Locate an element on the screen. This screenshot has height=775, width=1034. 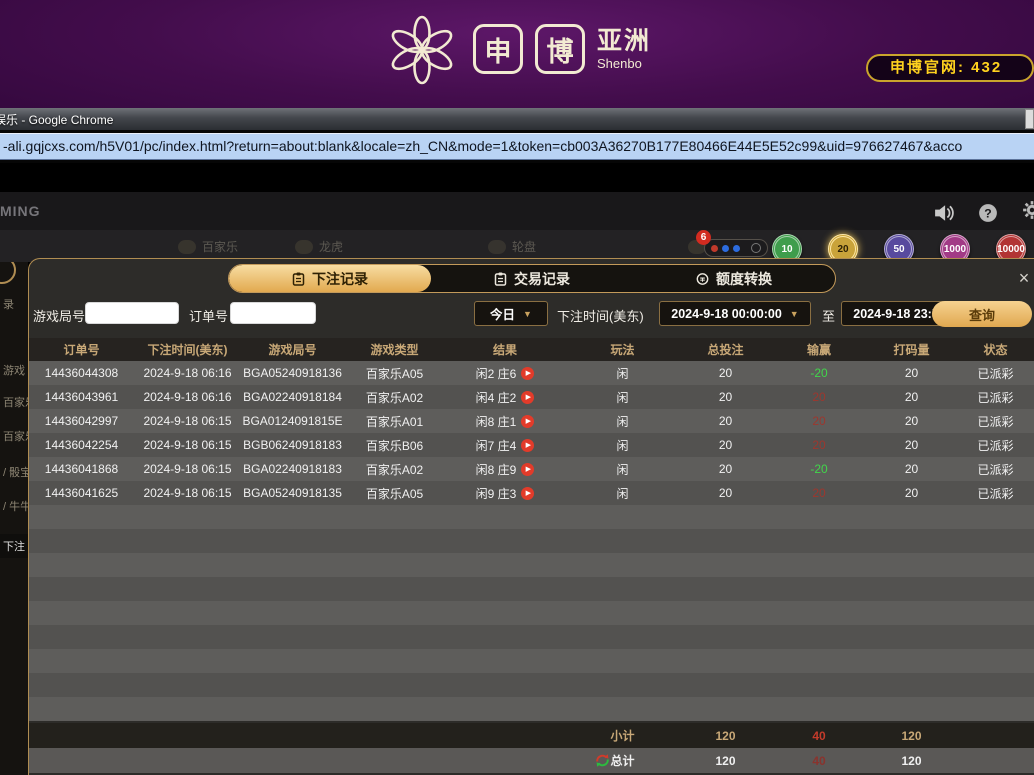
side-menu-item: / 骰宝 is located at coordinates (15, 473).